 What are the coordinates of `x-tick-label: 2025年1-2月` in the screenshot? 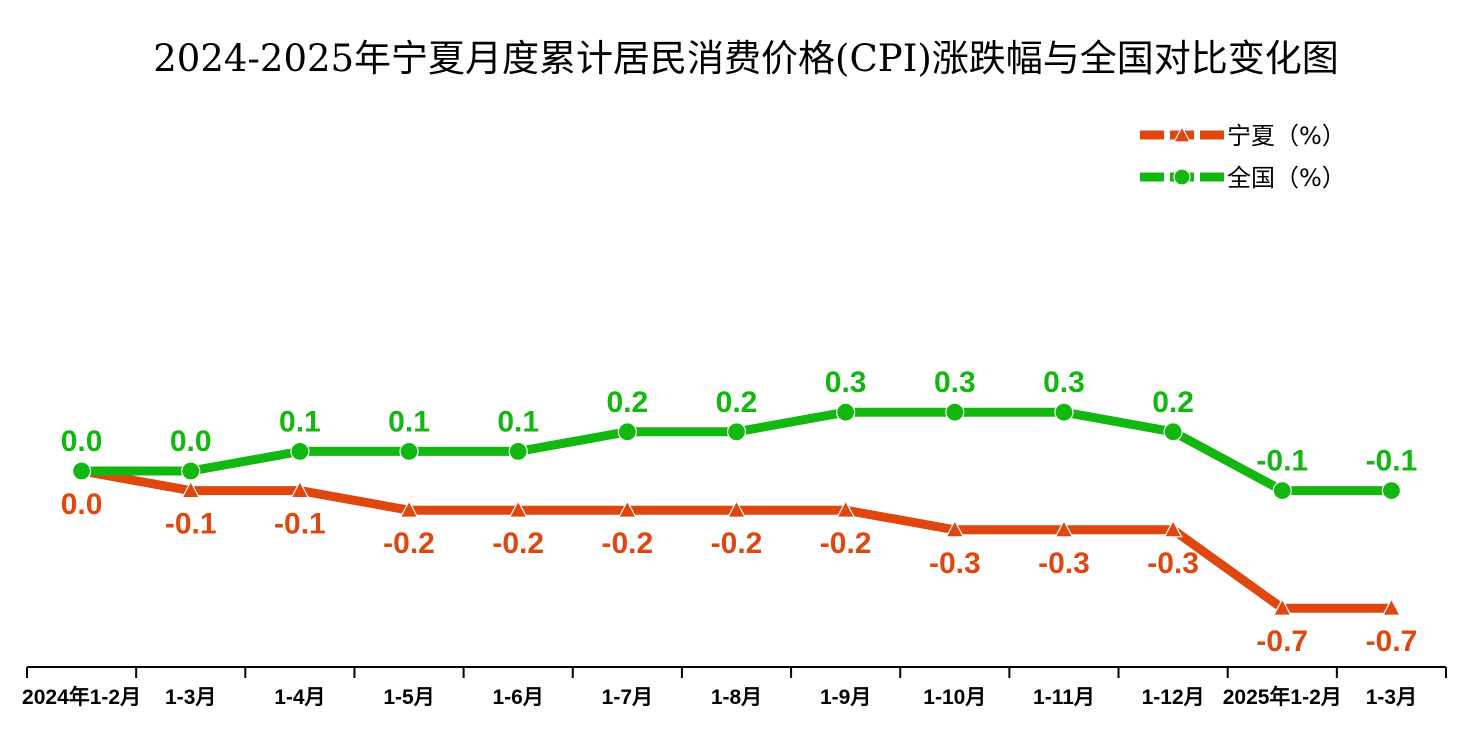 It's located at (1282, 697).